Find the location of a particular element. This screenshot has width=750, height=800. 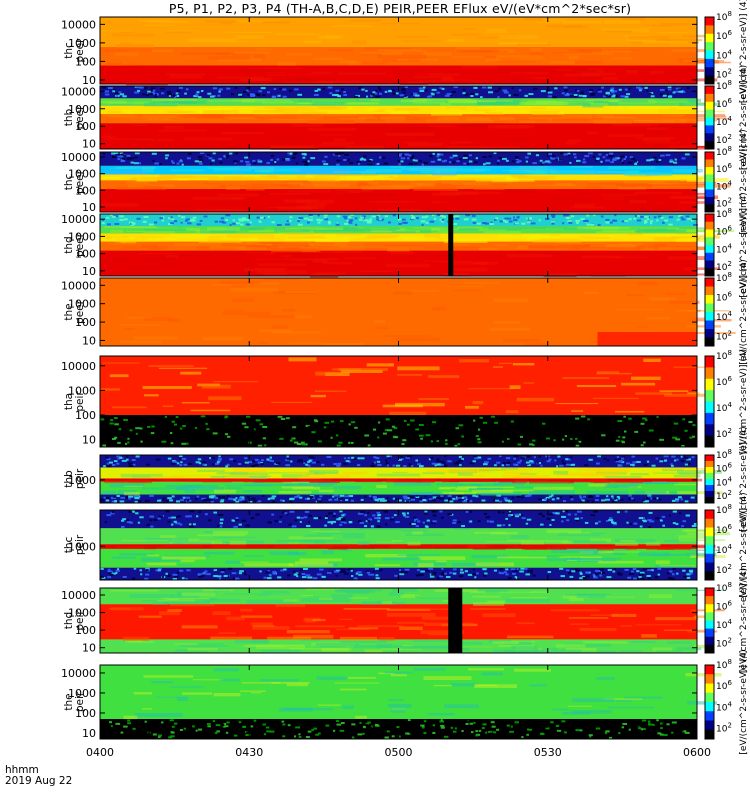

panel-1-spectrogram is located at coordinates (415, 51).